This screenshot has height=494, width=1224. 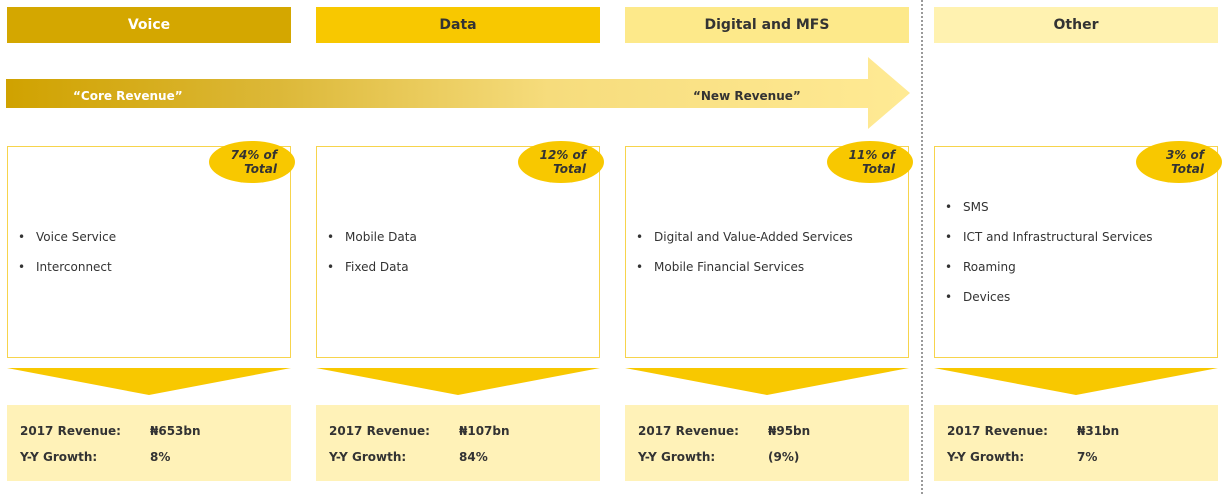 What do you see at coordinates (870, 162) in the screenshot?
I see `share-badge-digital-mfs: 11% of Total` at bounding box center [870, 162].